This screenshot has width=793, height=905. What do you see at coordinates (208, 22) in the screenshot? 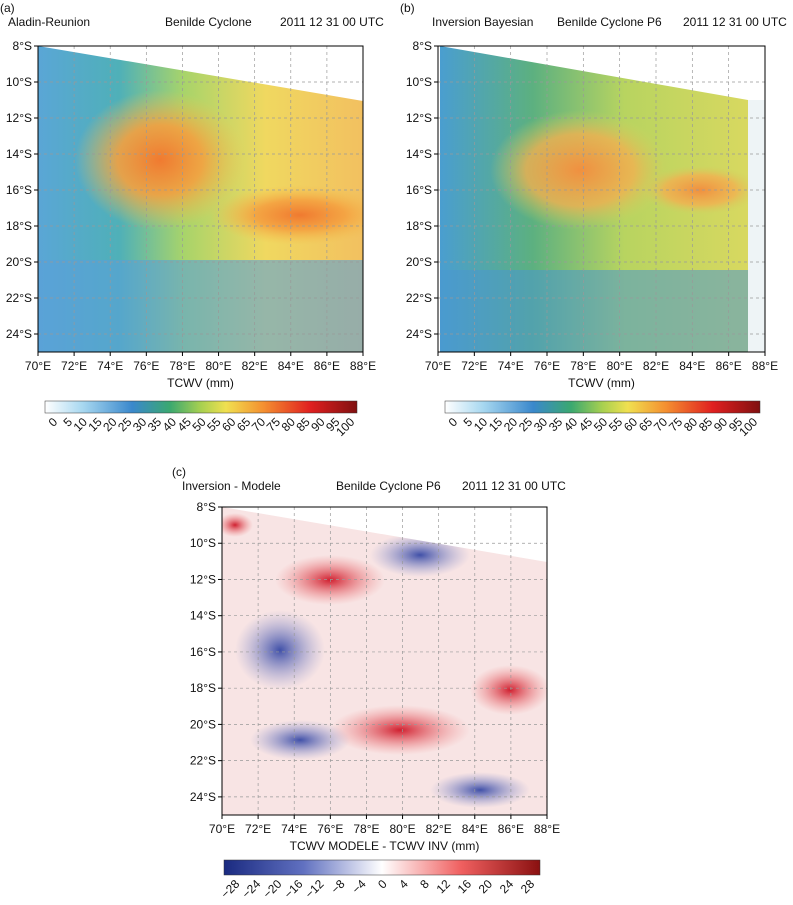
I see `title-center: Benilde Cyclone` at bounding box center [208, 22].